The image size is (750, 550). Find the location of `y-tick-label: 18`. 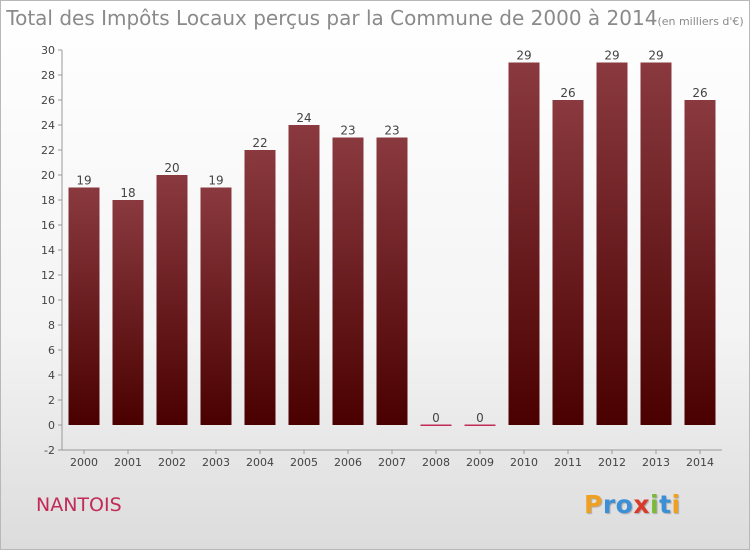

y-tick-label: 18 is located at coordinates (48, 200).